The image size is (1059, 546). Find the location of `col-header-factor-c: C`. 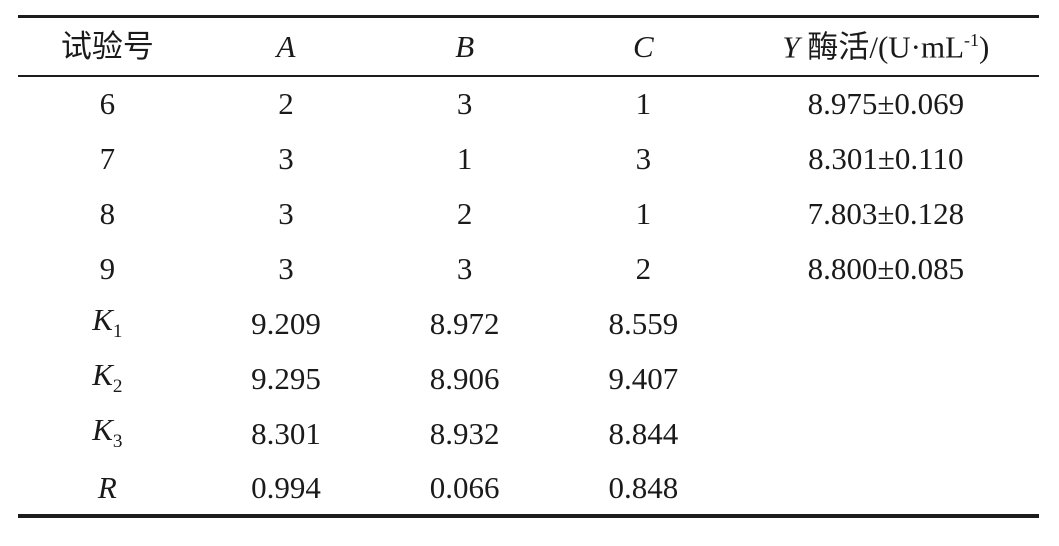

col-header-factor-c: C is located at coordinates (643, 46).